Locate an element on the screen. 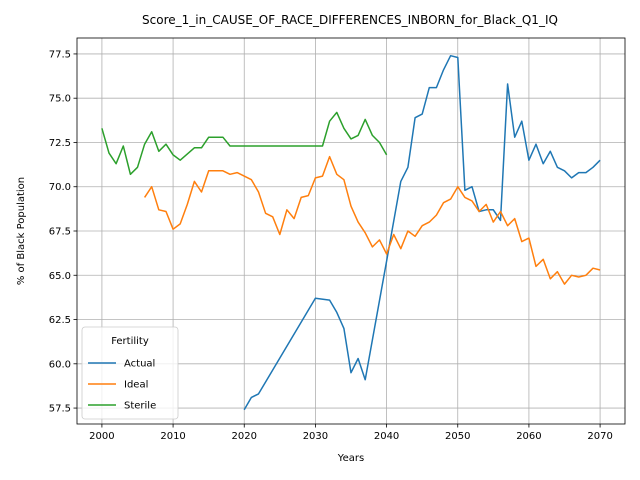 This screenshot has width=640, height=480. x-tick-label: 2040 is located at coordinates (386, 436).